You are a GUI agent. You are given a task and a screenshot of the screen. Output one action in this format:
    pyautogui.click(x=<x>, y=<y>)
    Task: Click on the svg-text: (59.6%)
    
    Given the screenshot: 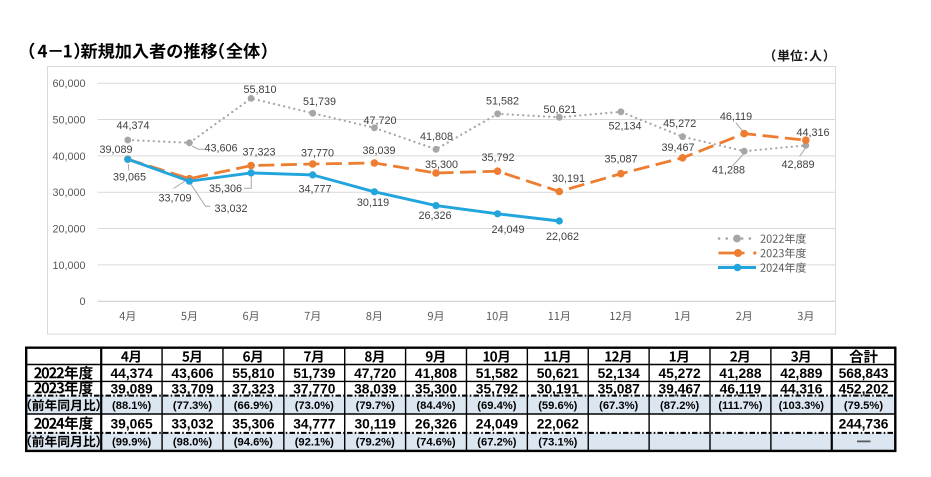 What is the action you would take?
    pyautogui.click(x=557, y=406)
    